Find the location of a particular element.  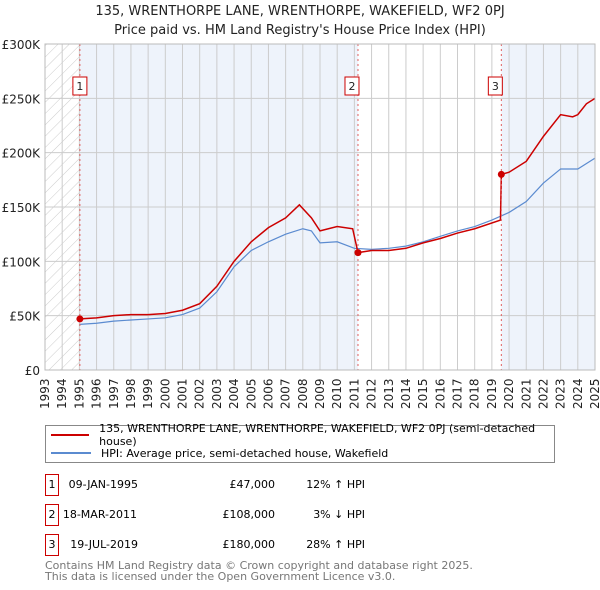

x-tick-label: 1993 is located at coordinates (45, 393).